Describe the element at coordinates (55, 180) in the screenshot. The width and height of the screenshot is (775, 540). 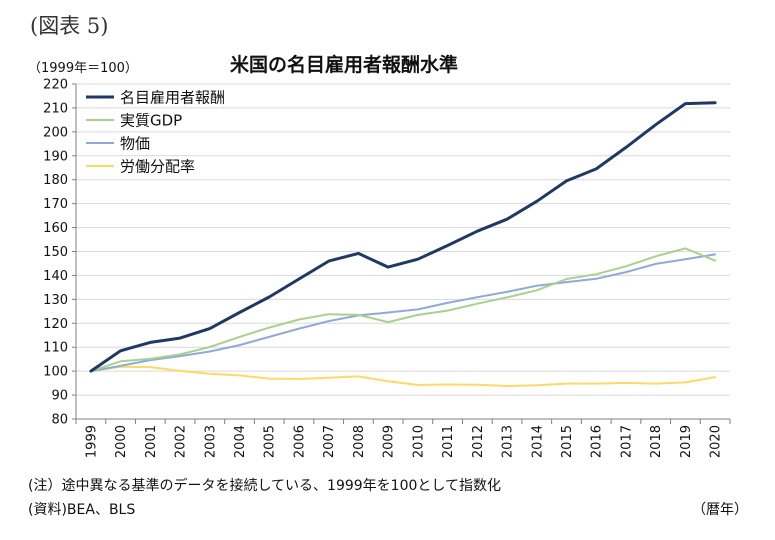
I see `y-tick-label: 180` at that location.